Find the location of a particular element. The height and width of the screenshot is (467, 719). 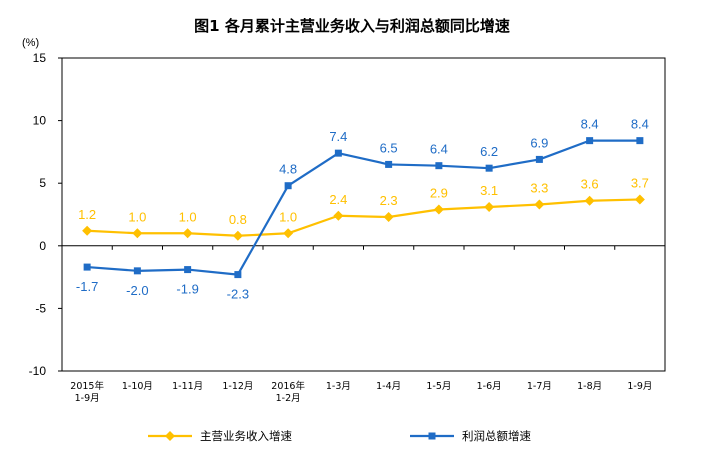

data-label: 2.9 is located at coordinates (439, 192).